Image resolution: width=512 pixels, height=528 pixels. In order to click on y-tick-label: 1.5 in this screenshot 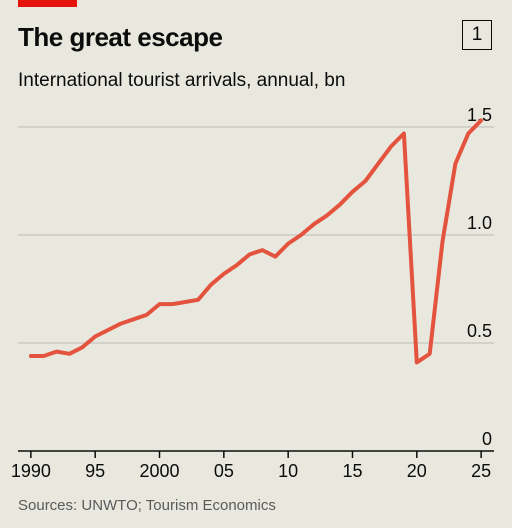, I will do `click(479, 115)`.